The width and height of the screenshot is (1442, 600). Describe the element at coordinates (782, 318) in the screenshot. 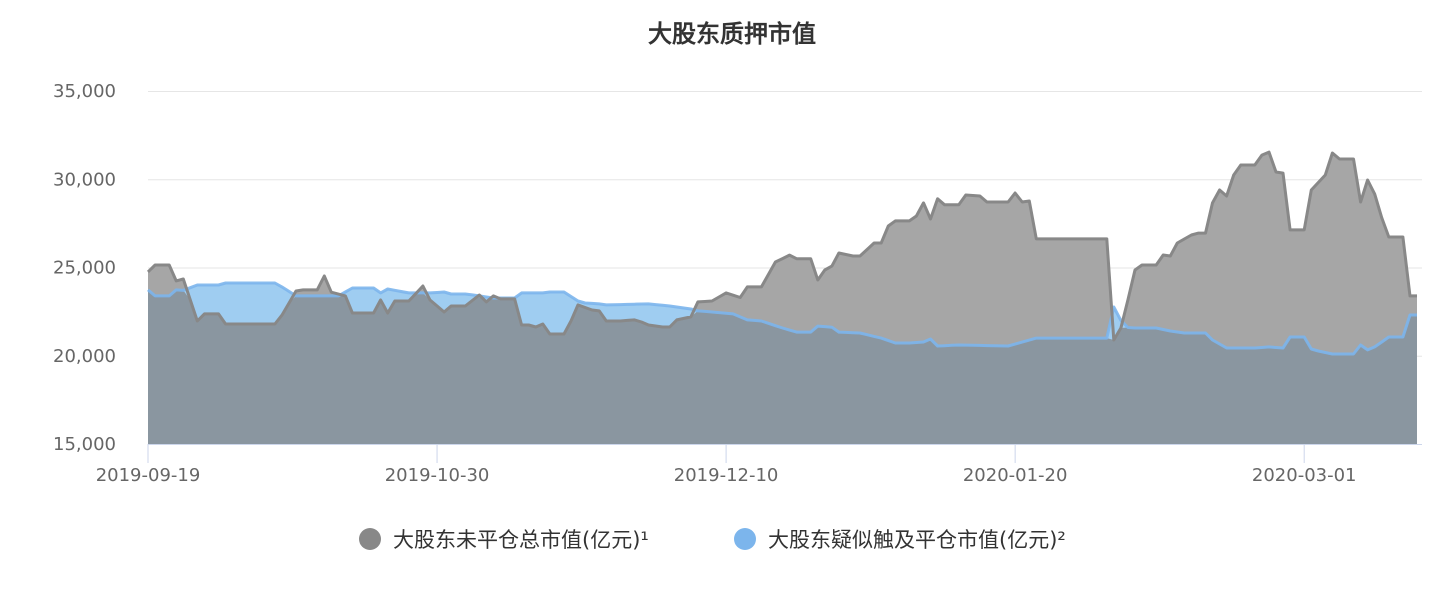

I see `series-2-line` at that location.